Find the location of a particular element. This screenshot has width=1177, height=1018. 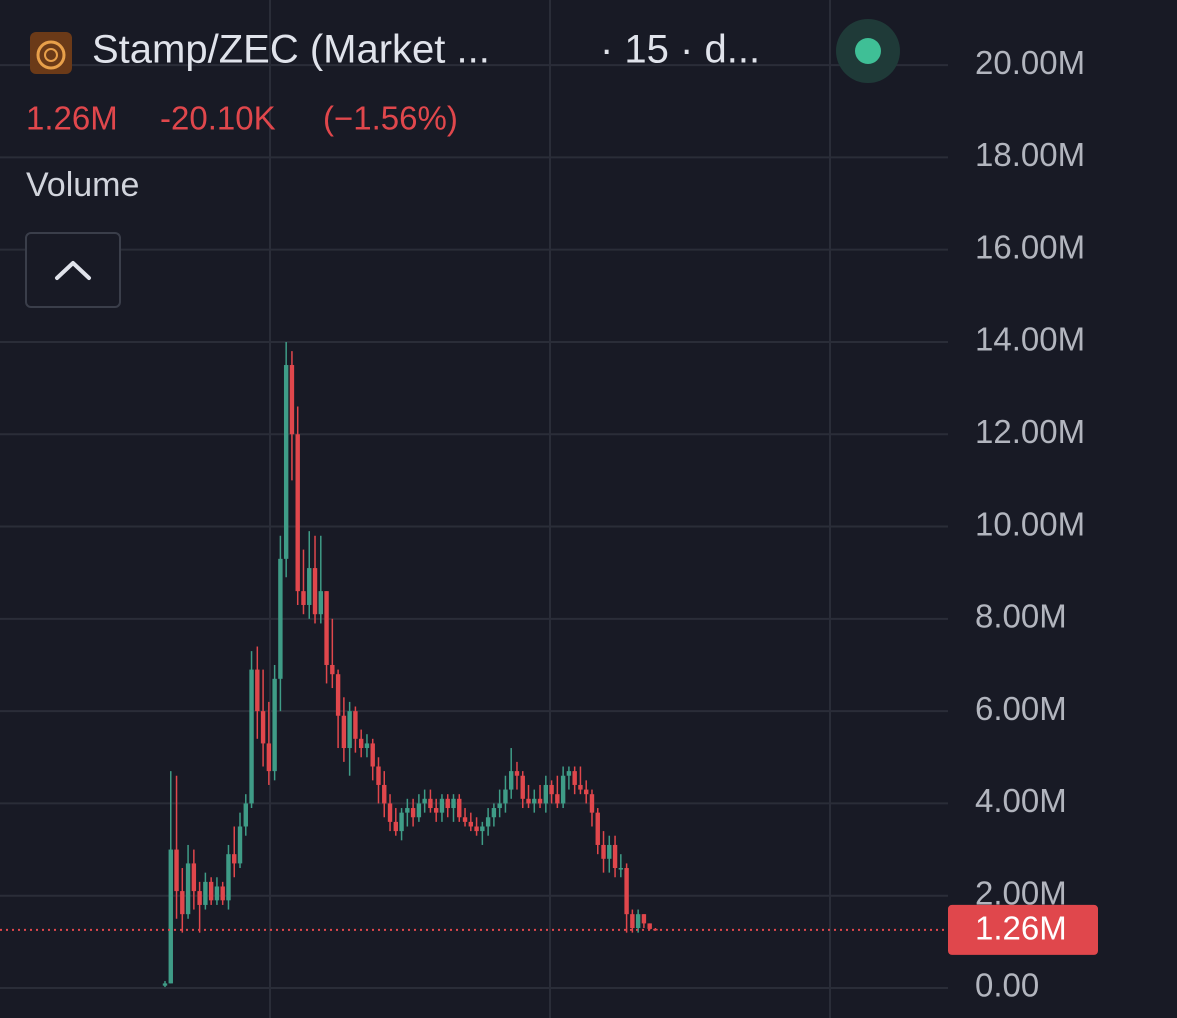

last-price-label: 1.26M is located at coordinates (1021, 928).